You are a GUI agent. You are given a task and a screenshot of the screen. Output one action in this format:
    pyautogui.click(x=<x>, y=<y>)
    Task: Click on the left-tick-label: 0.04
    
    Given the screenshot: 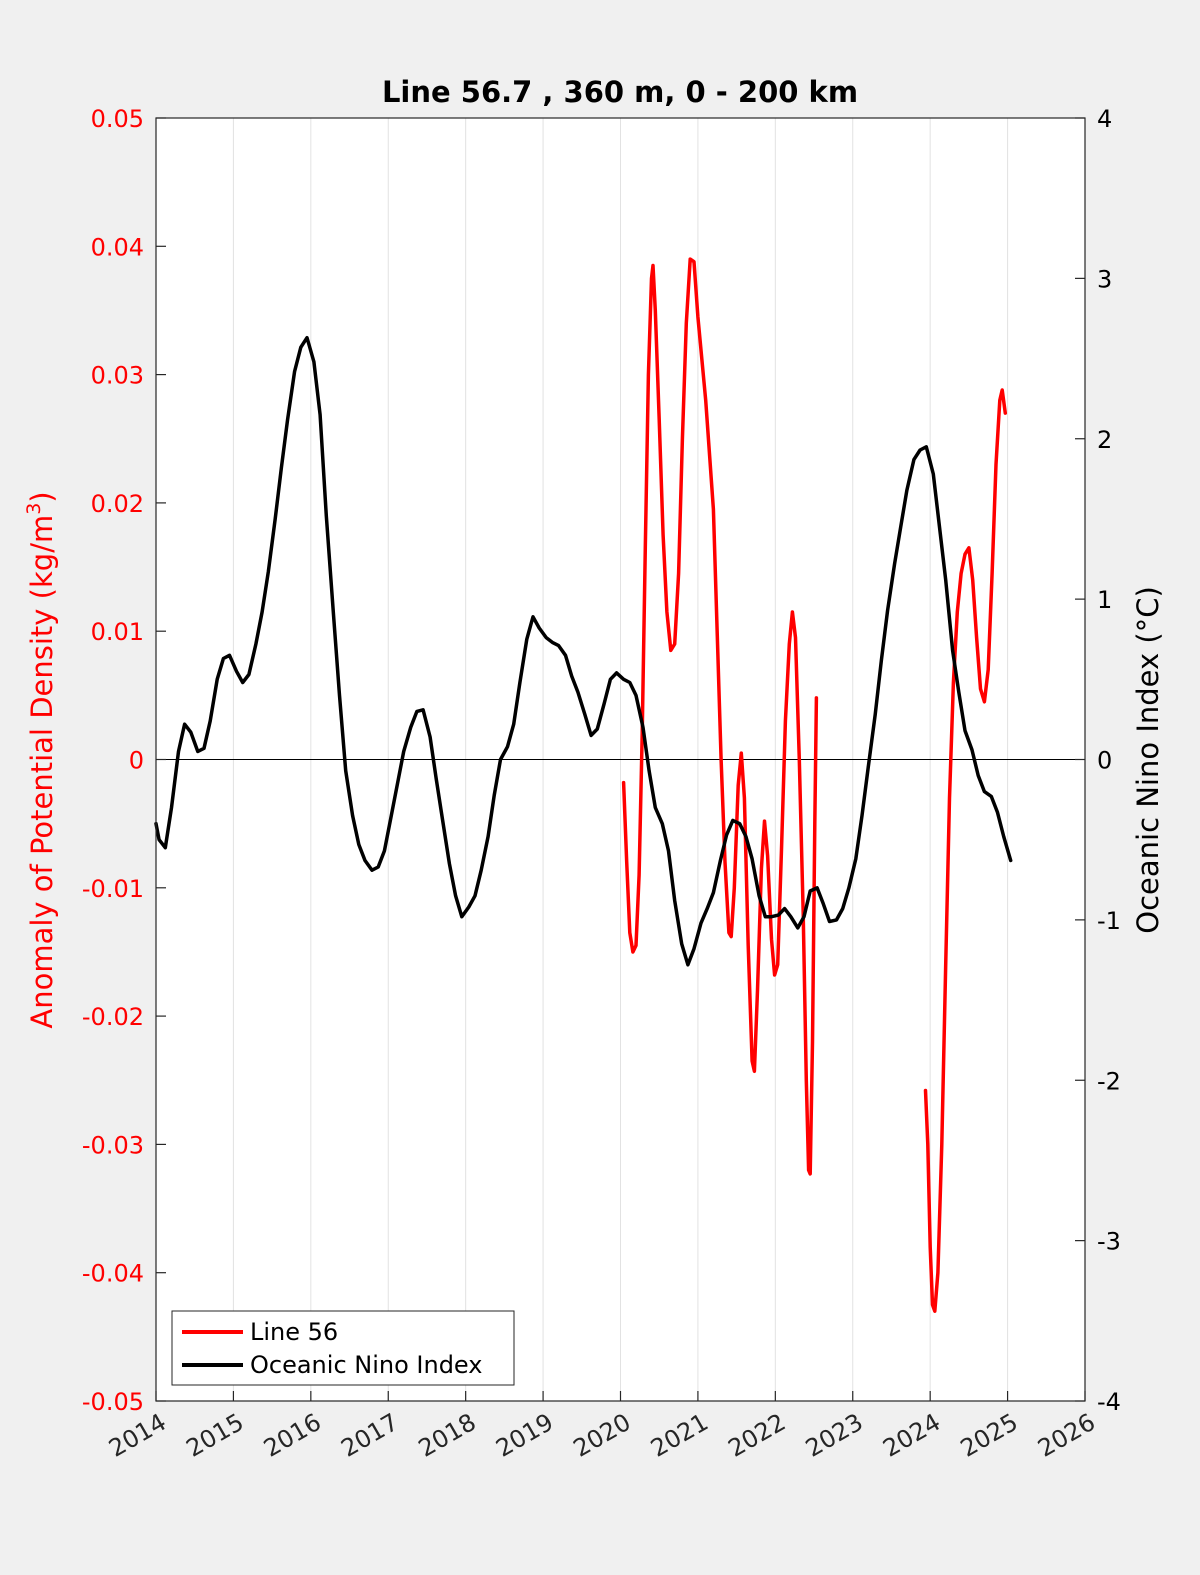 What is the action you would take?
    pyautogui.click(x=117, y=247)
    